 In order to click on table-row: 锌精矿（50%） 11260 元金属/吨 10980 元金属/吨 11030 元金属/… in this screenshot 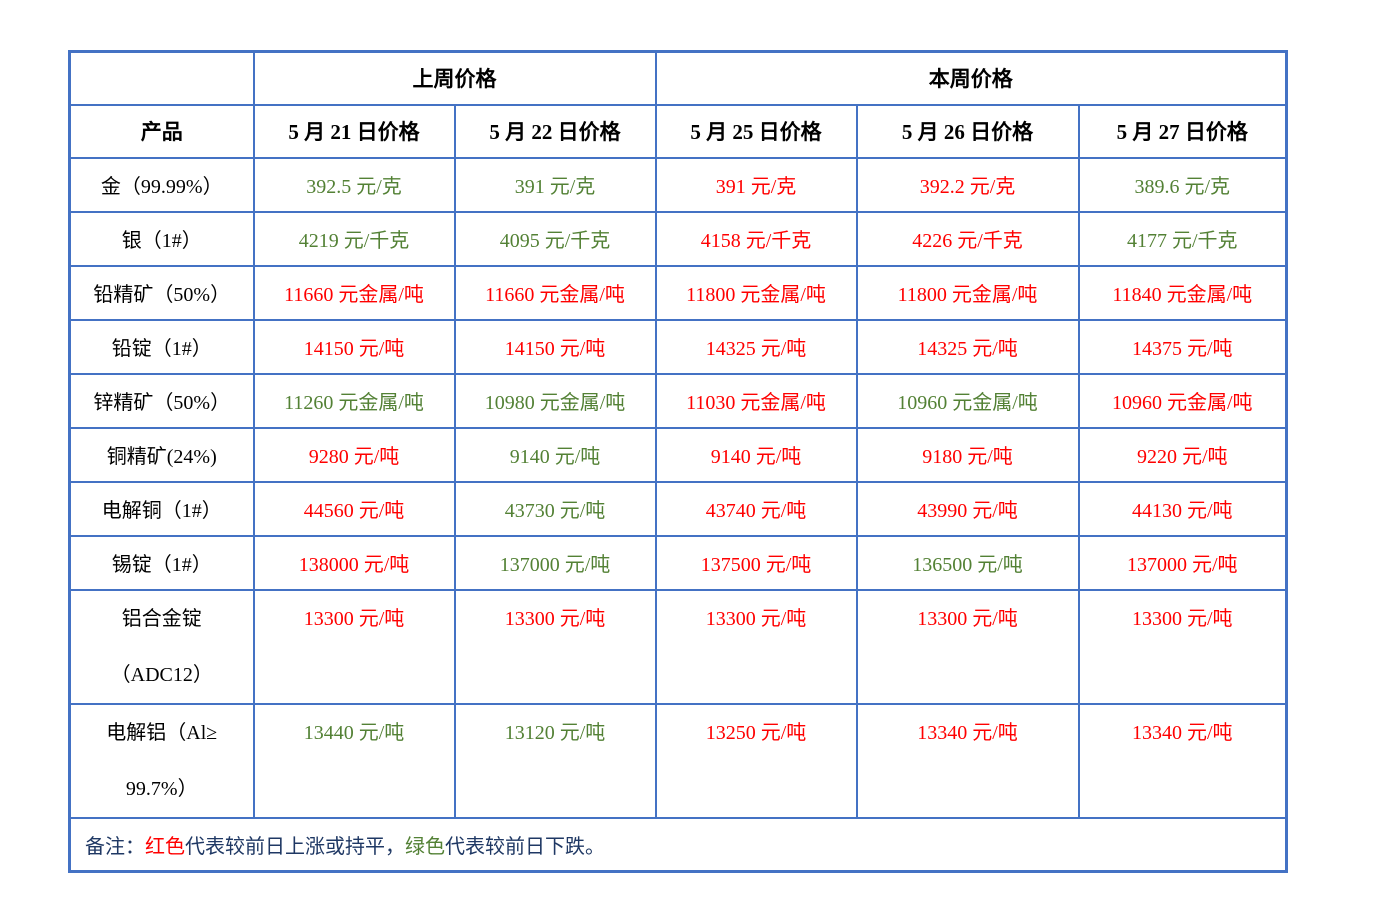, I will do `click(678, 400)`.